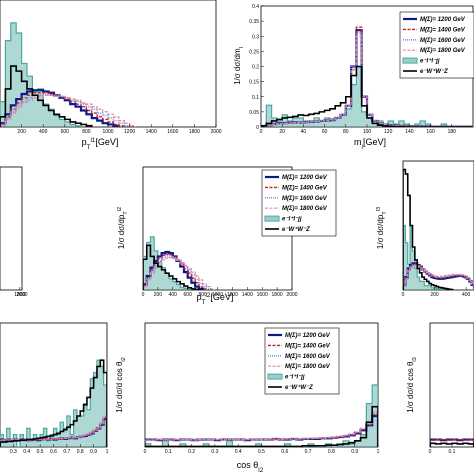  I want to click on x-tick-label: 0.6, so click(53, 452).